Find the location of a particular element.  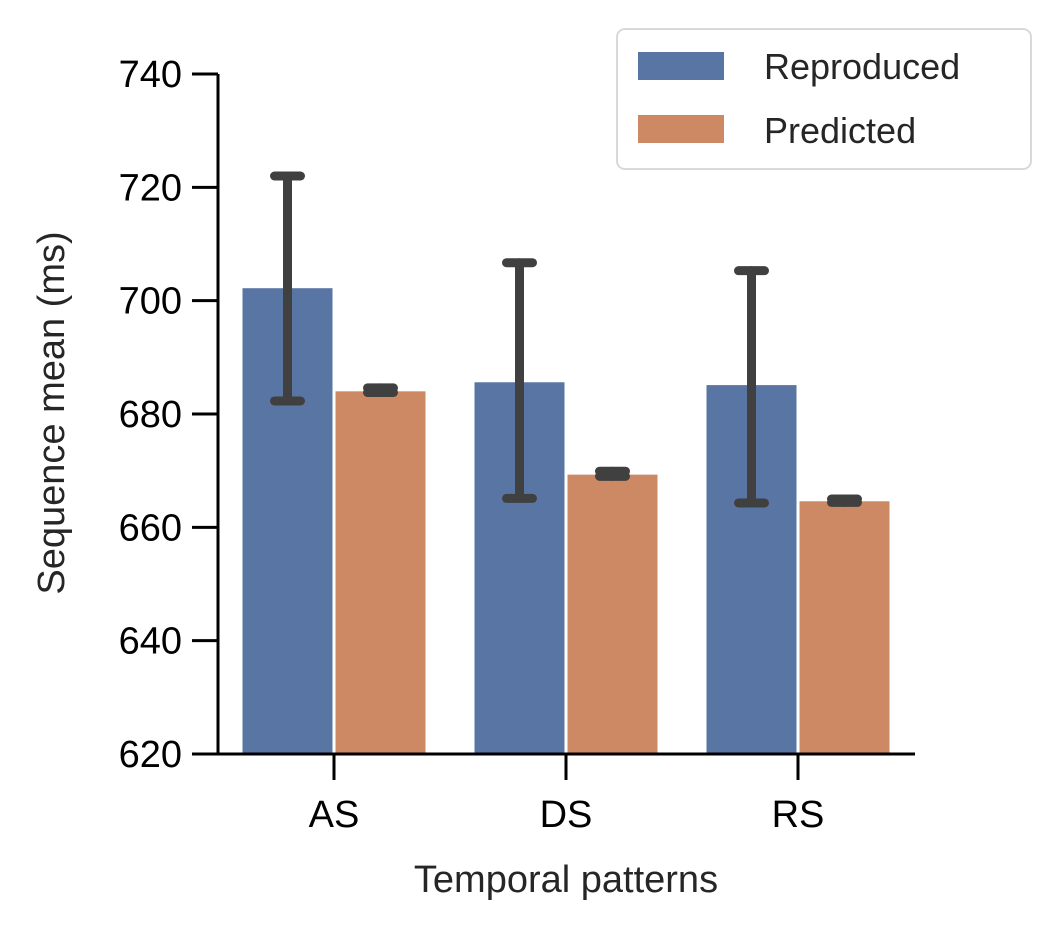

bar-predicted-as is located at coordinates (380, 572).